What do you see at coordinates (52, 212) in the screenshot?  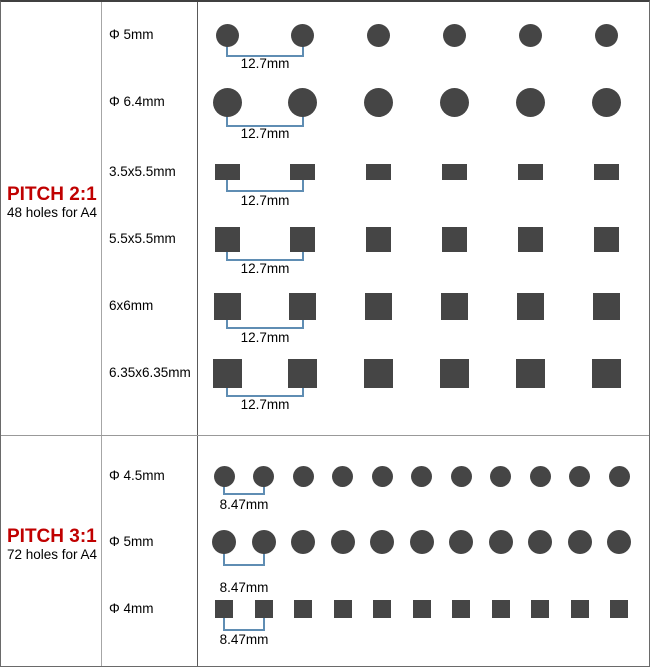 I see `pitch-2-1-subtitle: 48 holes for A4` at bounding box center [52, 212].